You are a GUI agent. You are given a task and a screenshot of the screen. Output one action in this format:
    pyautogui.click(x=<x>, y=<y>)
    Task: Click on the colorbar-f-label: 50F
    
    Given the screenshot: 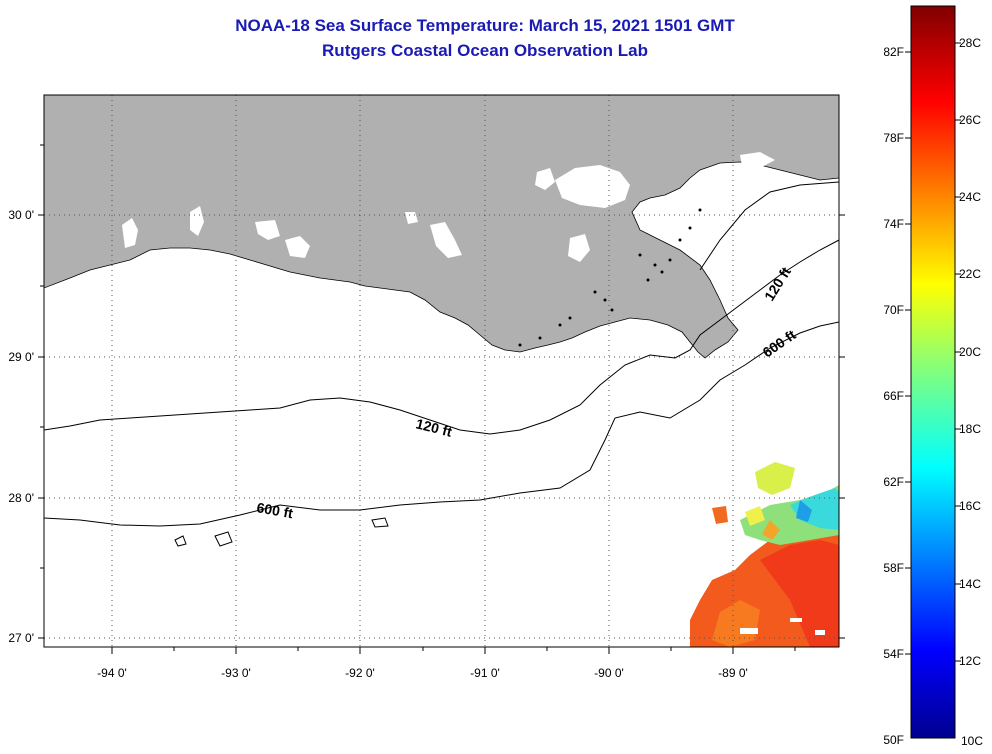 What is the action you would take?
    pyautogui.click(x=893, y=740)
    